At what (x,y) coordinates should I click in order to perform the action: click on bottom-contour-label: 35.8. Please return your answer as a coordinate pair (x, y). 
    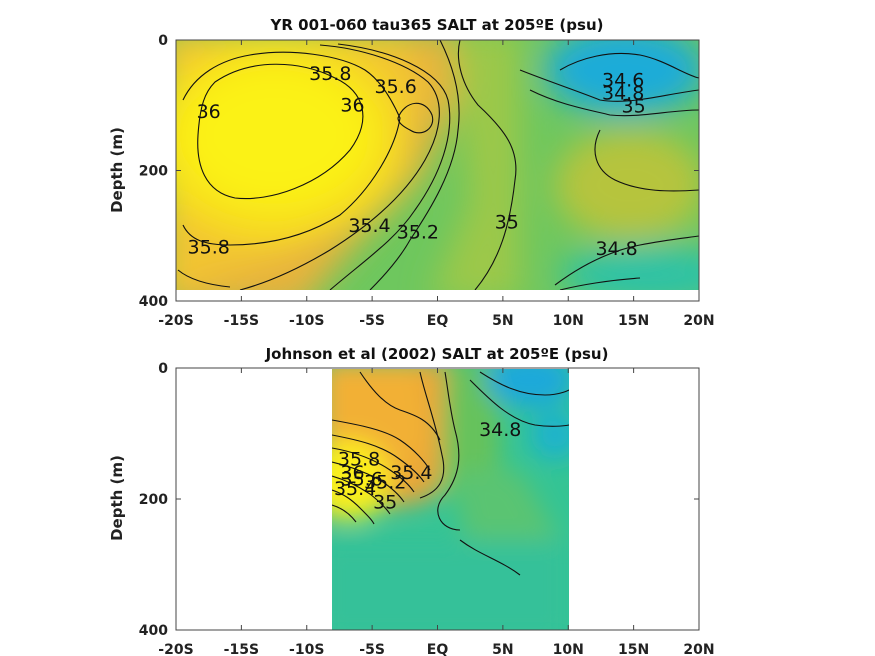
    Looking at the image, I should click on (359, 460).